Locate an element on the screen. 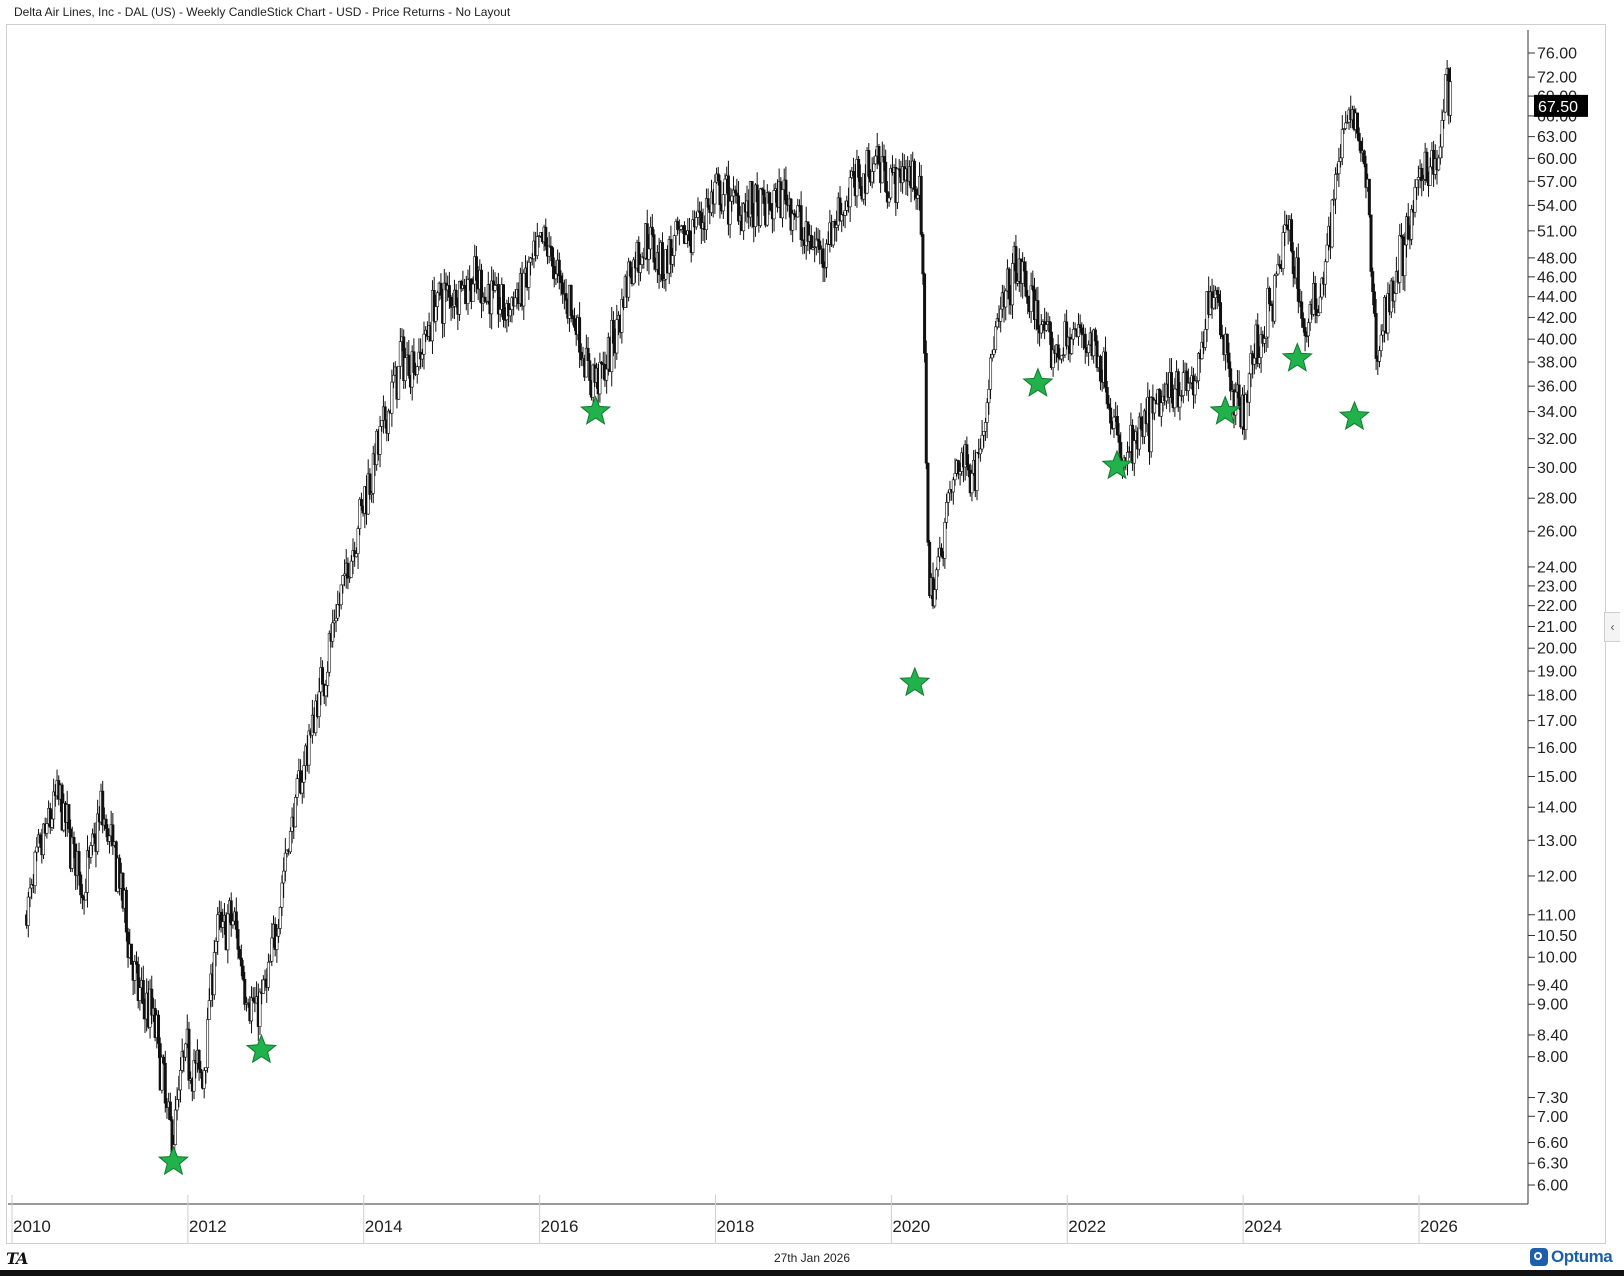 The image size is (1624, 1276). price-tick-label: 16.00 is located at coordinates (1557, 748).